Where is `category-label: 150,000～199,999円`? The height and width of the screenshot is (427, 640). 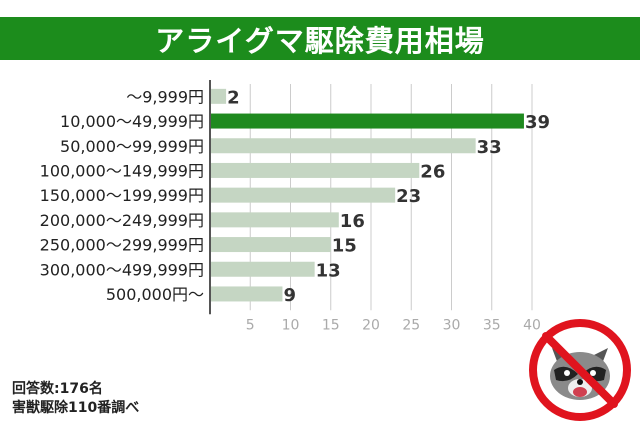 category-label: 150,000～199,999円 is located at coordinates (122, 195).